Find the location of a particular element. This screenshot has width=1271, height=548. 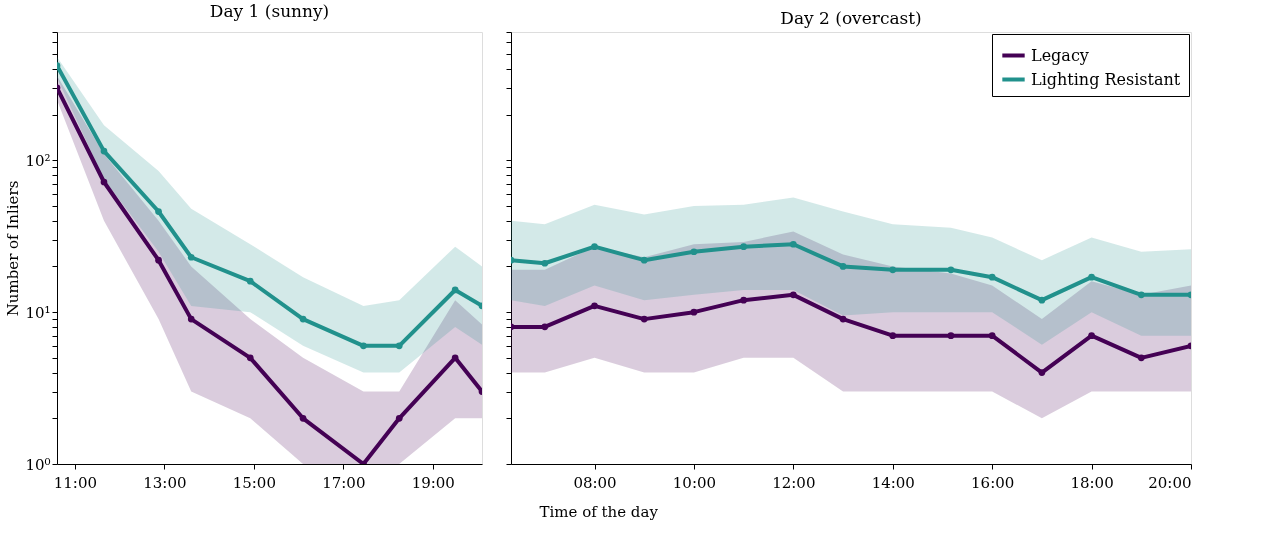

x-tick-label: 14:00 is located at coordinates (893, 482).